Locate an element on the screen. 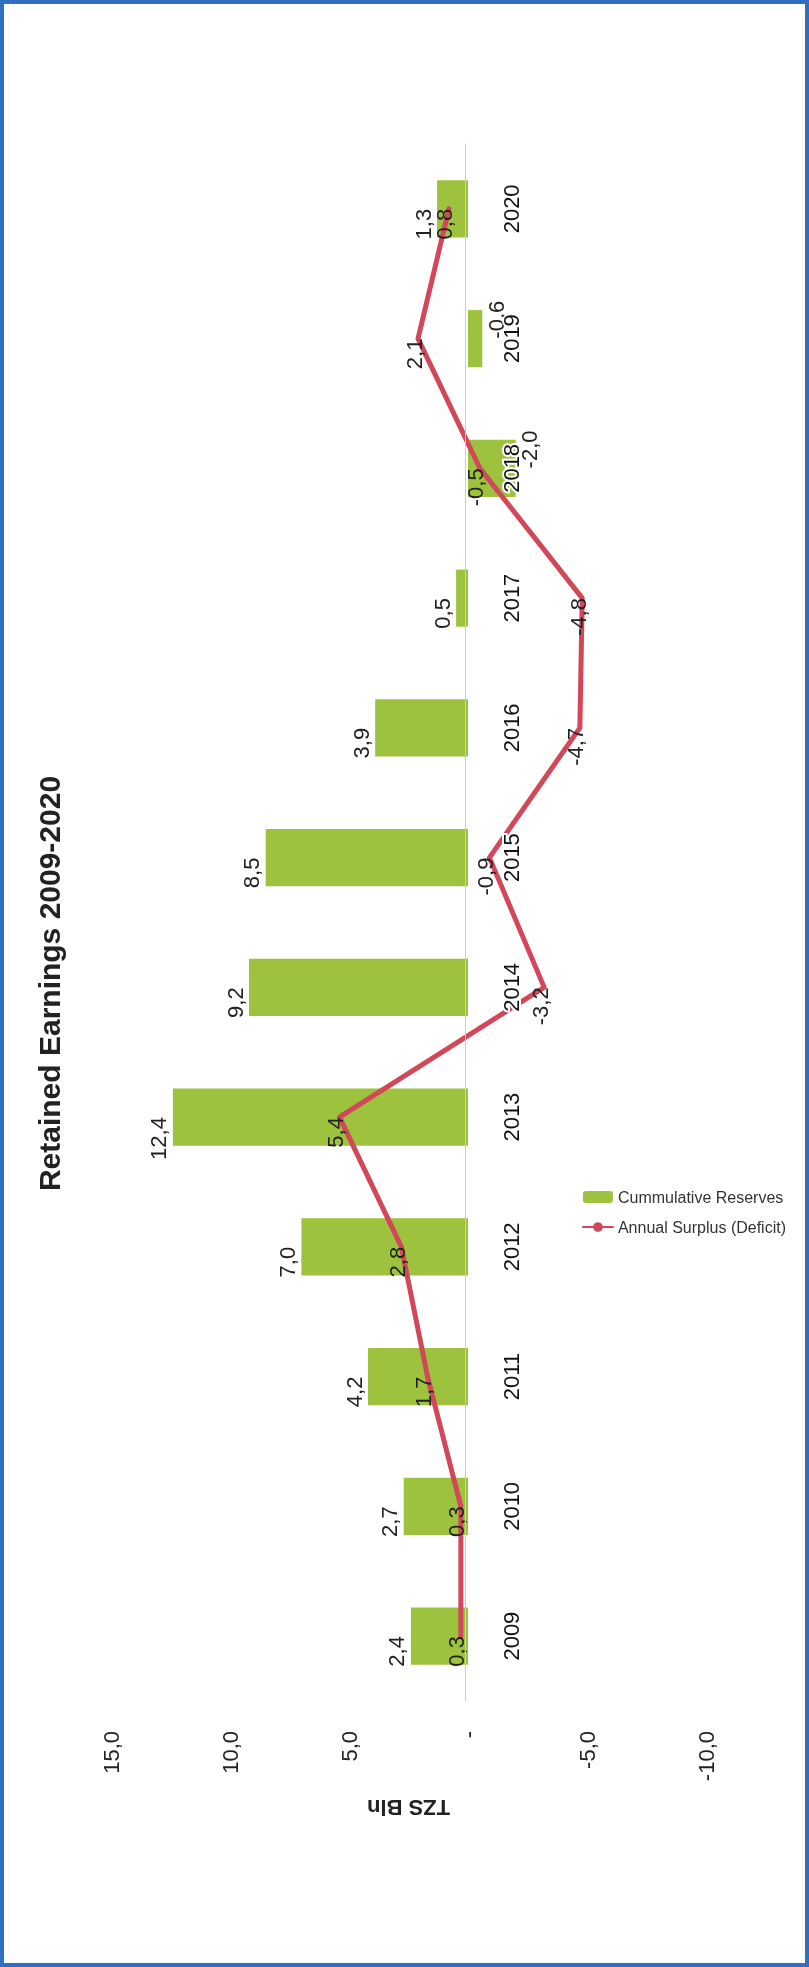  x-tick-label: -5,0 is located at coordinates (587, 1750).